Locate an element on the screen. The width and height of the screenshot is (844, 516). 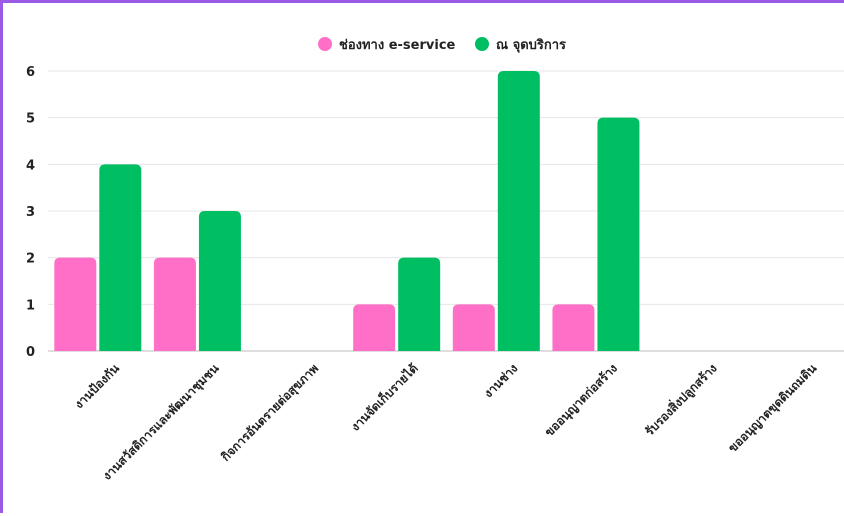
x-tick-label: งานสวัสดิการและพัฒนาชุมชน is located at coordinates (161, 422).